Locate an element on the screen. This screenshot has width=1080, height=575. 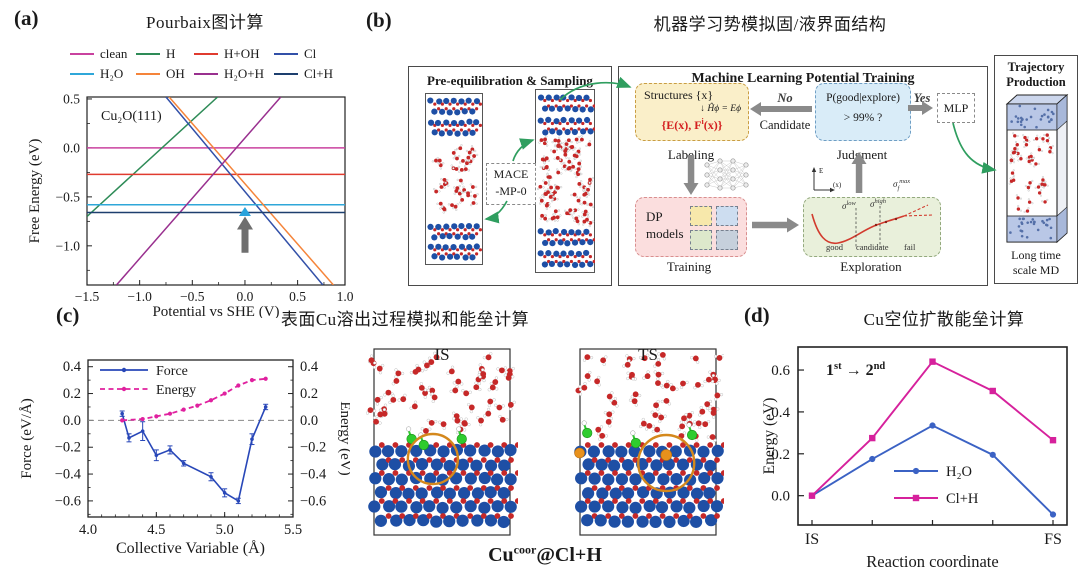
svg-text: −0.5 is located at coordinates (68, 196).